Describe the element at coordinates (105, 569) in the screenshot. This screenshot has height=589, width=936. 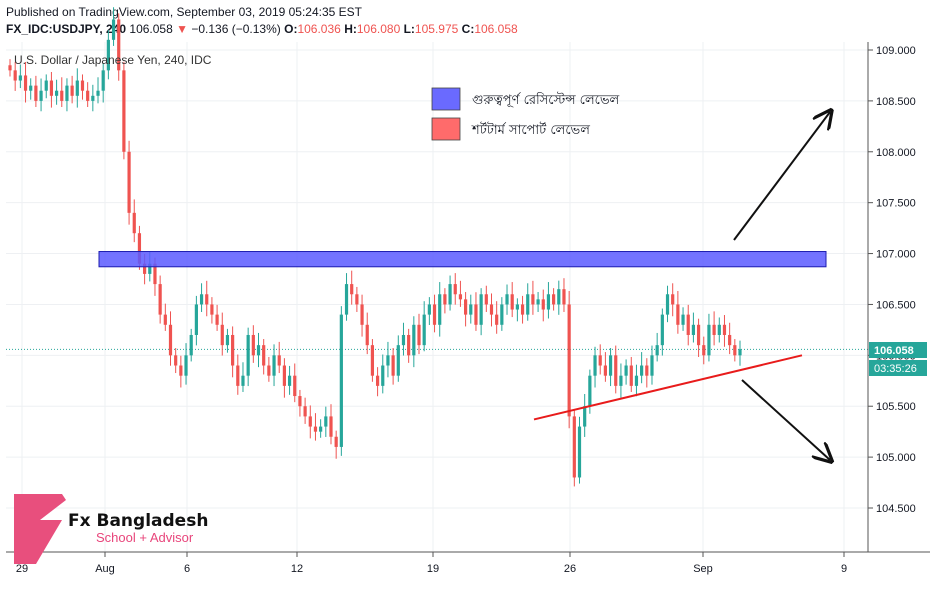
I see `time-tick-label: Aug` at that location.